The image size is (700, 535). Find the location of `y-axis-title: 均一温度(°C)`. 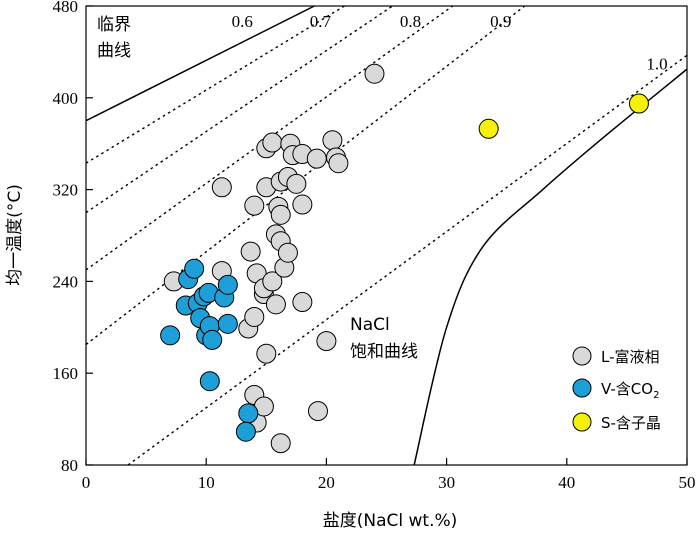

y-axis-title: 均一温度(°C) is located at coordinates (15, 235).